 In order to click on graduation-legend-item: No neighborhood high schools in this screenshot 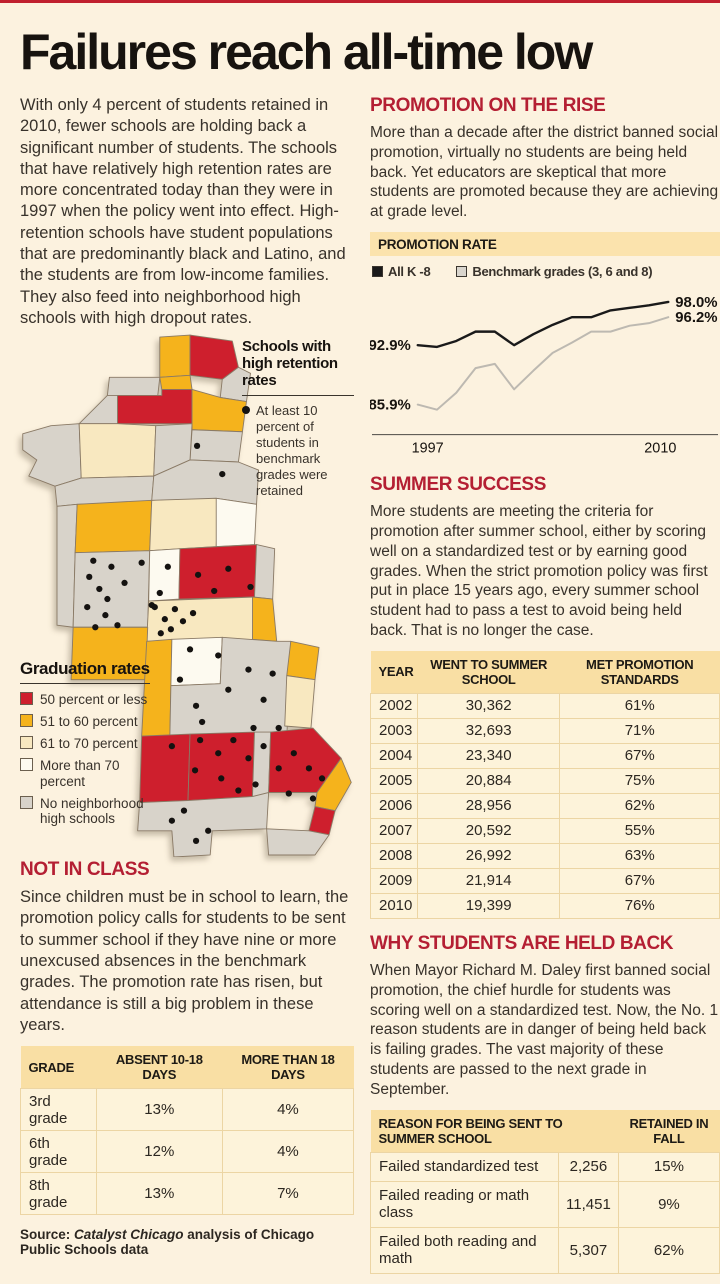, I will do `click(90, 810)`.